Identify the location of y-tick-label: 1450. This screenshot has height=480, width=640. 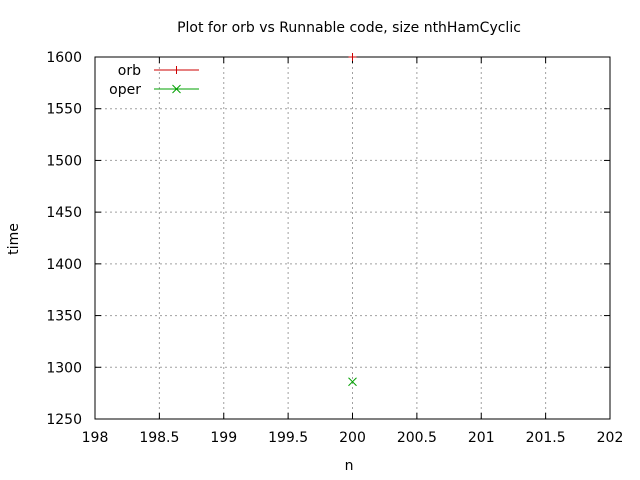
(64, 213).